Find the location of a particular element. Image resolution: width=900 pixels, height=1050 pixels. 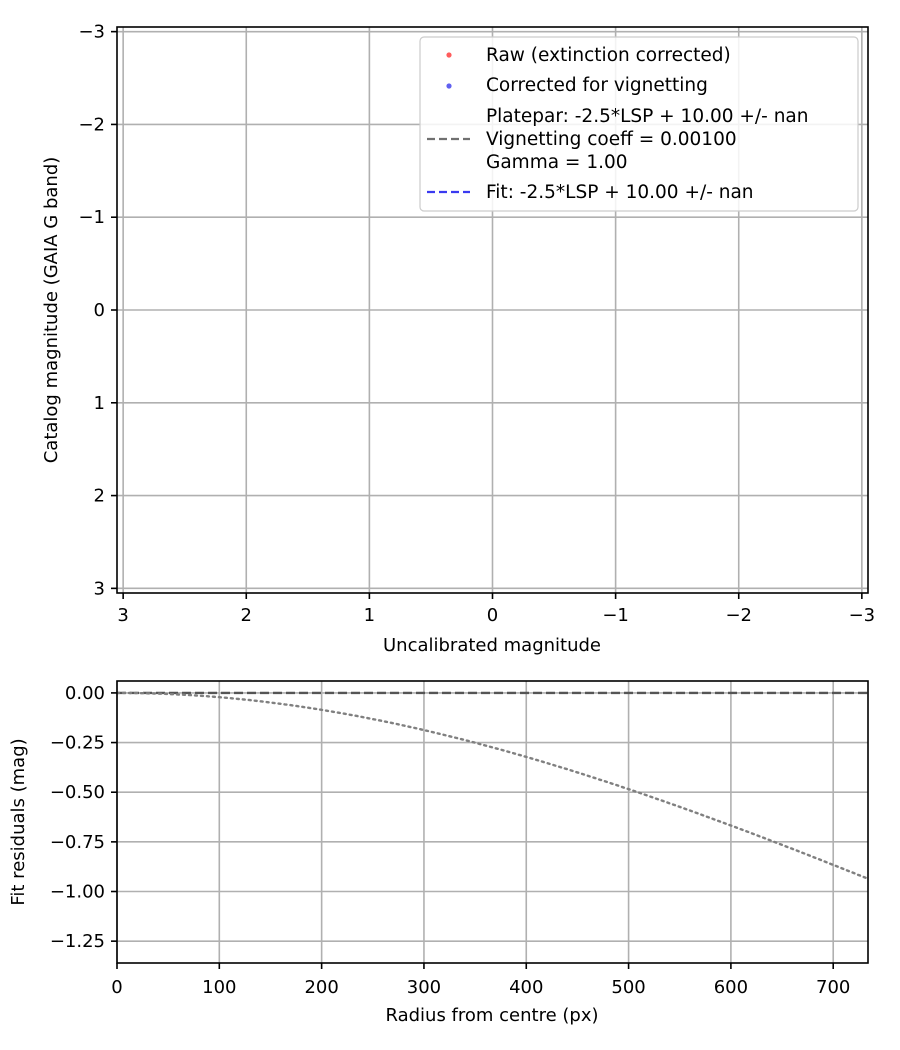

bottom-xtick-label: 0 is located at coordinates (116, 987).